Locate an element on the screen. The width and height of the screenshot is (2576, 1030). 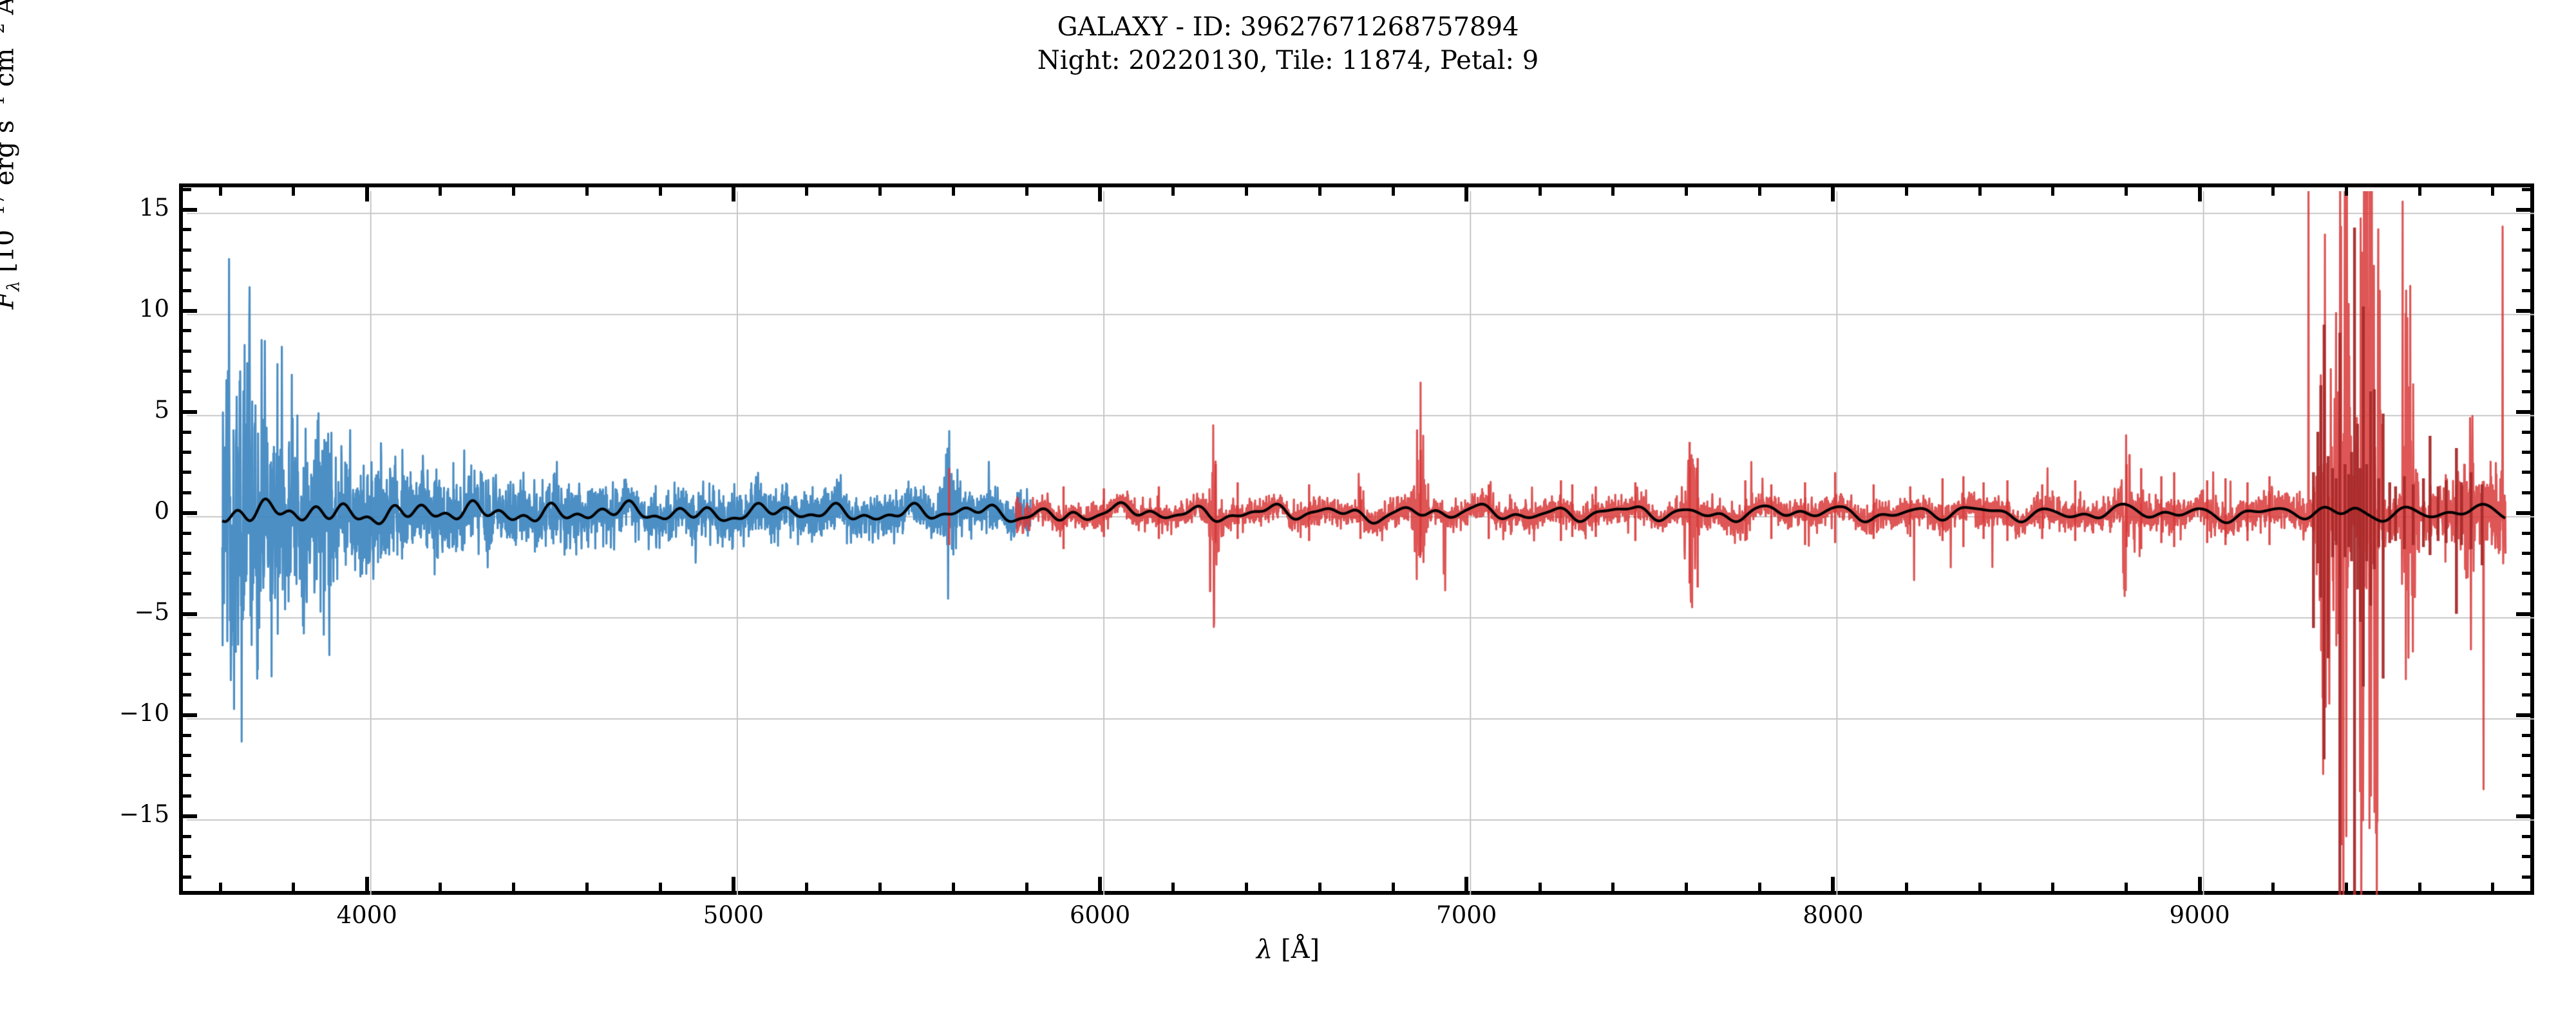
y-tick-label: 15 is located at coordinates (153, 207).